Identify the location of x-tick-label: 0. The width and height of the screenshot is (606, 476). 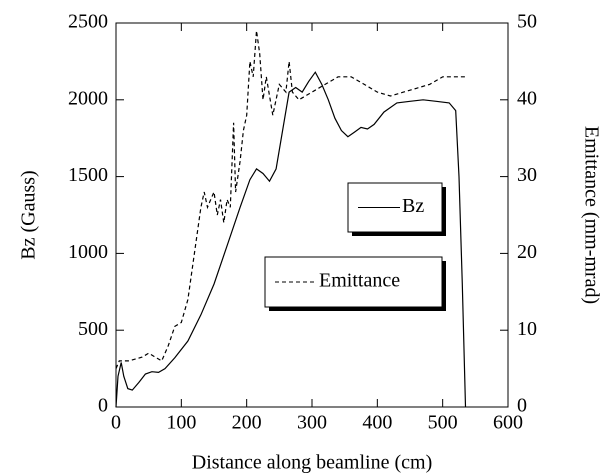
(116, 423).